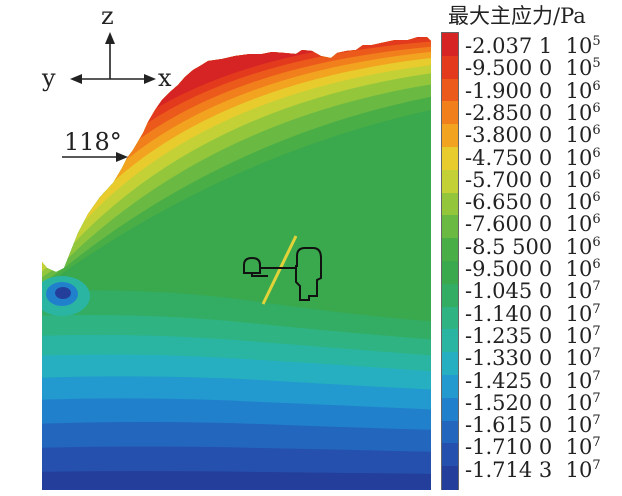  What do you see at coordinates (509, 313) in the screenshot?
I see `legend-mantissa: -1.140 0` at bounding box center [509, 313].